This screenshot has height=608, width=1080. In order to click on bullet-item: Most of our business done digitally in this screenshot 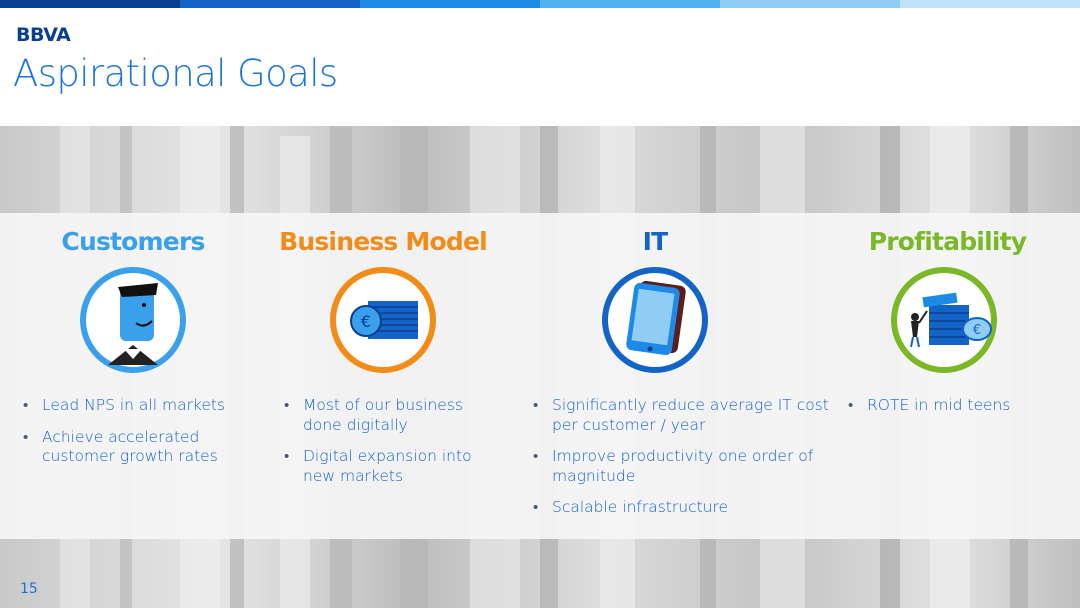, I will do `click(388, 415)`.